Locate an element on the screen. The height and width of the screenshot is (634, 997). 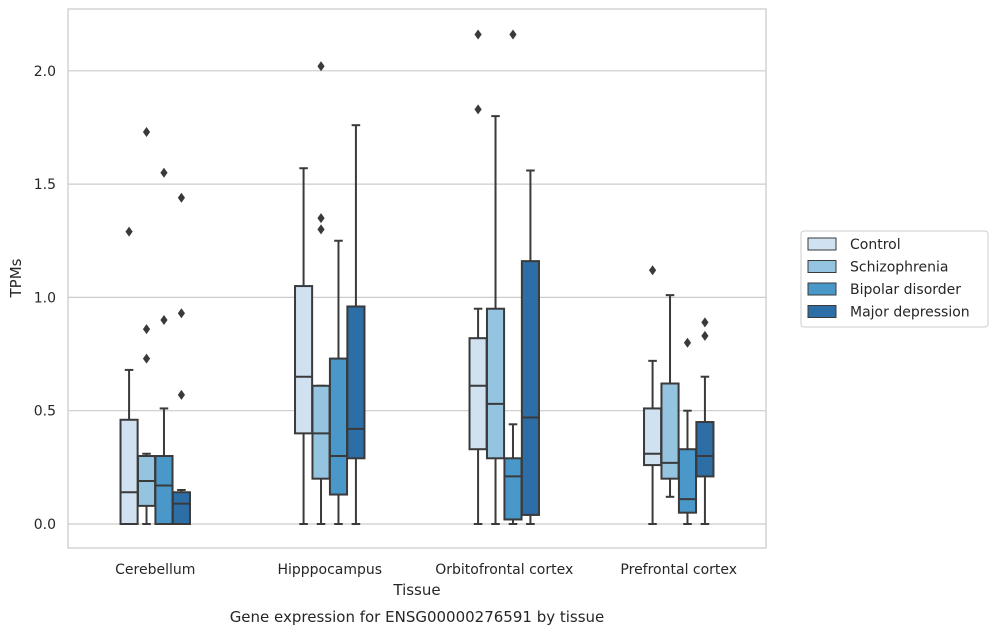
y-tick-label: 0.5 is located at coordinates (45, 412).